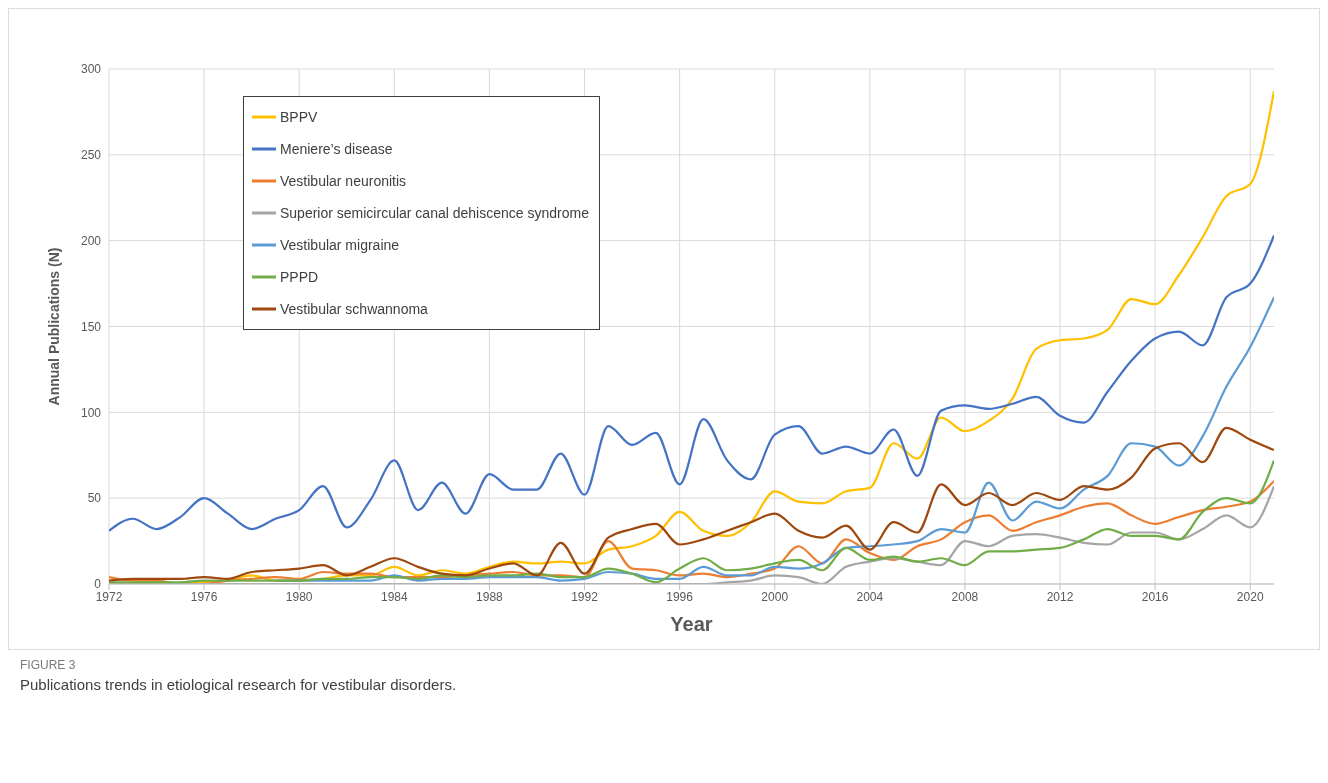  What do you see at coordinates (53, 326) in the screenshot?
I see `y-axis-title: Annual Publications (N)` at bounding box center [53, 326].